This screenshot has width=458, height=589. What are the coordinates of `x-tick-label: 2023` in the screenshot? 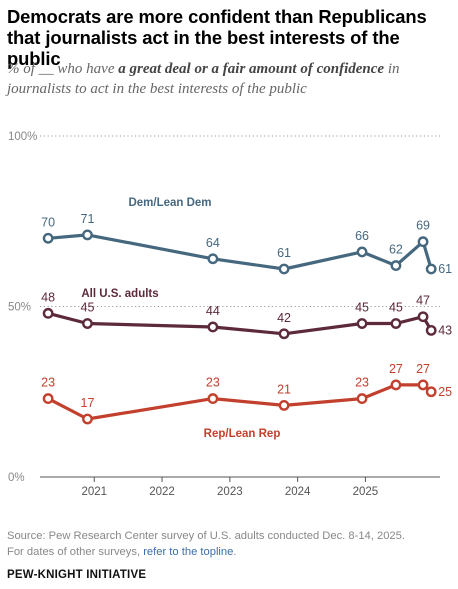 It's located at (230, 492).